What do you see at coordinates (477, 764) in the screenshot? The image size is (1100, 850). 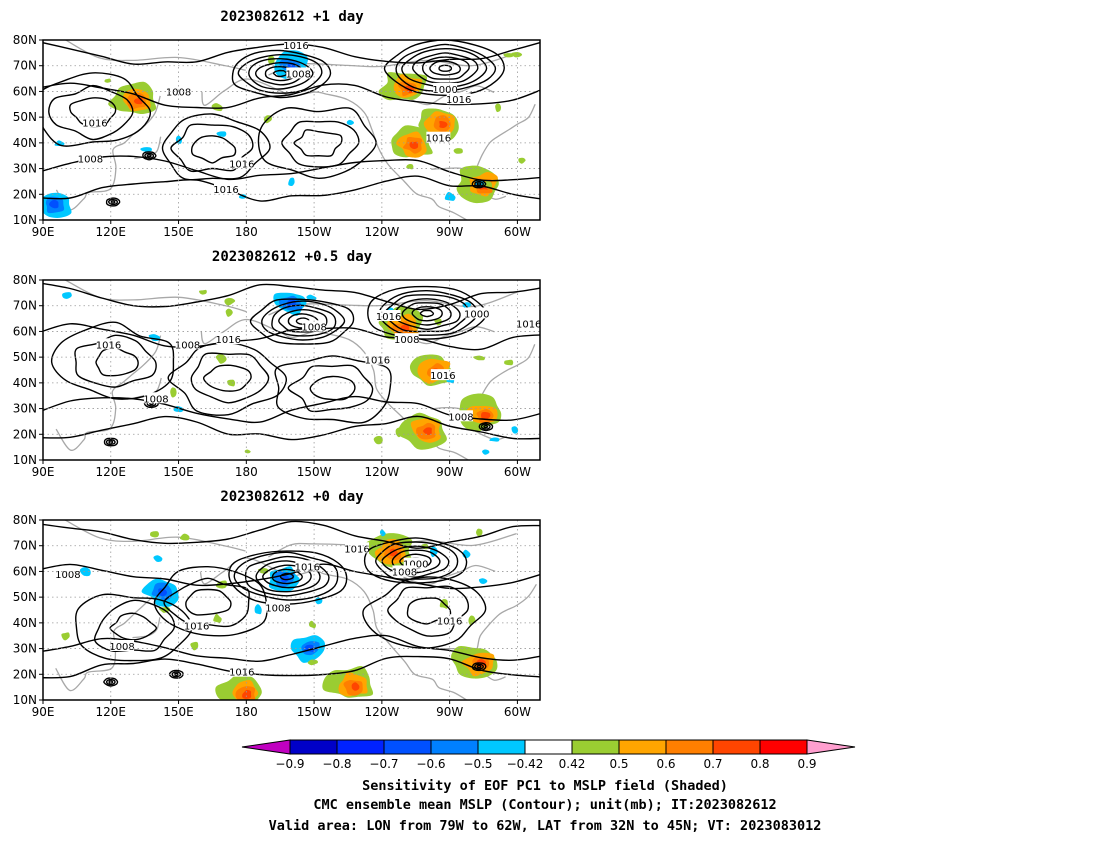 I see `colorbar-tick-label: −0.5` at bounding box center [477, 764].